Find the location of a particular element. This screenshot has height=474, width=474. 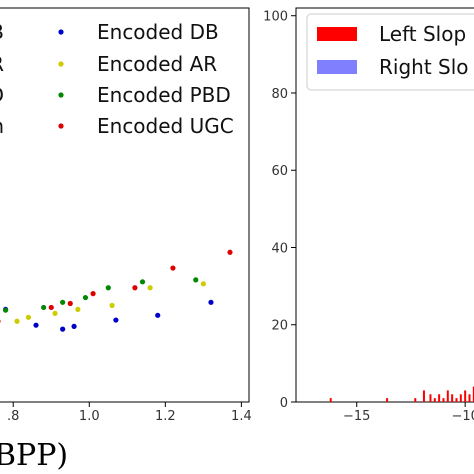

legend-label-fragment: AR is located at coordinates (2, 64).